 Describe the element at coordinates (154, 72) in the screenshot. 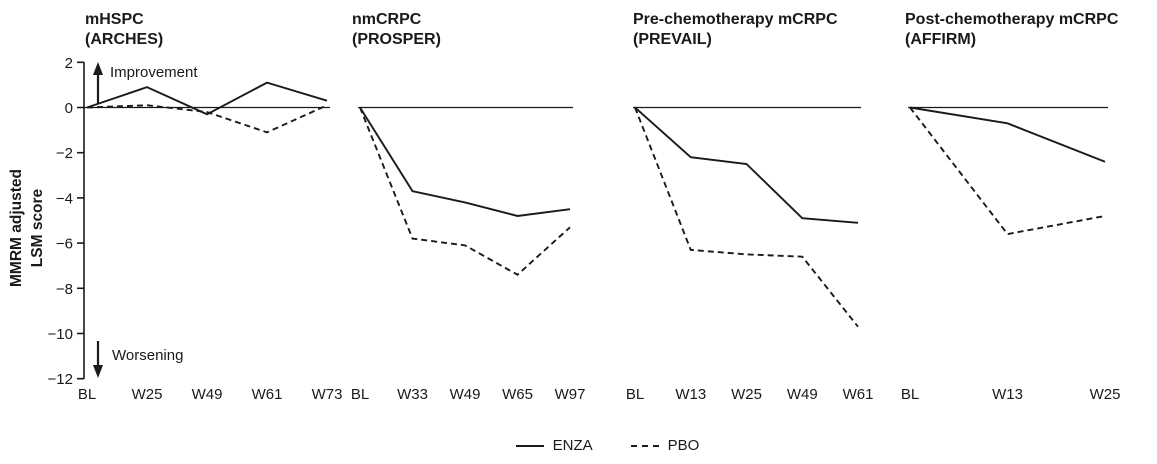

I see `improvement-annotation: Improvement` at that location.